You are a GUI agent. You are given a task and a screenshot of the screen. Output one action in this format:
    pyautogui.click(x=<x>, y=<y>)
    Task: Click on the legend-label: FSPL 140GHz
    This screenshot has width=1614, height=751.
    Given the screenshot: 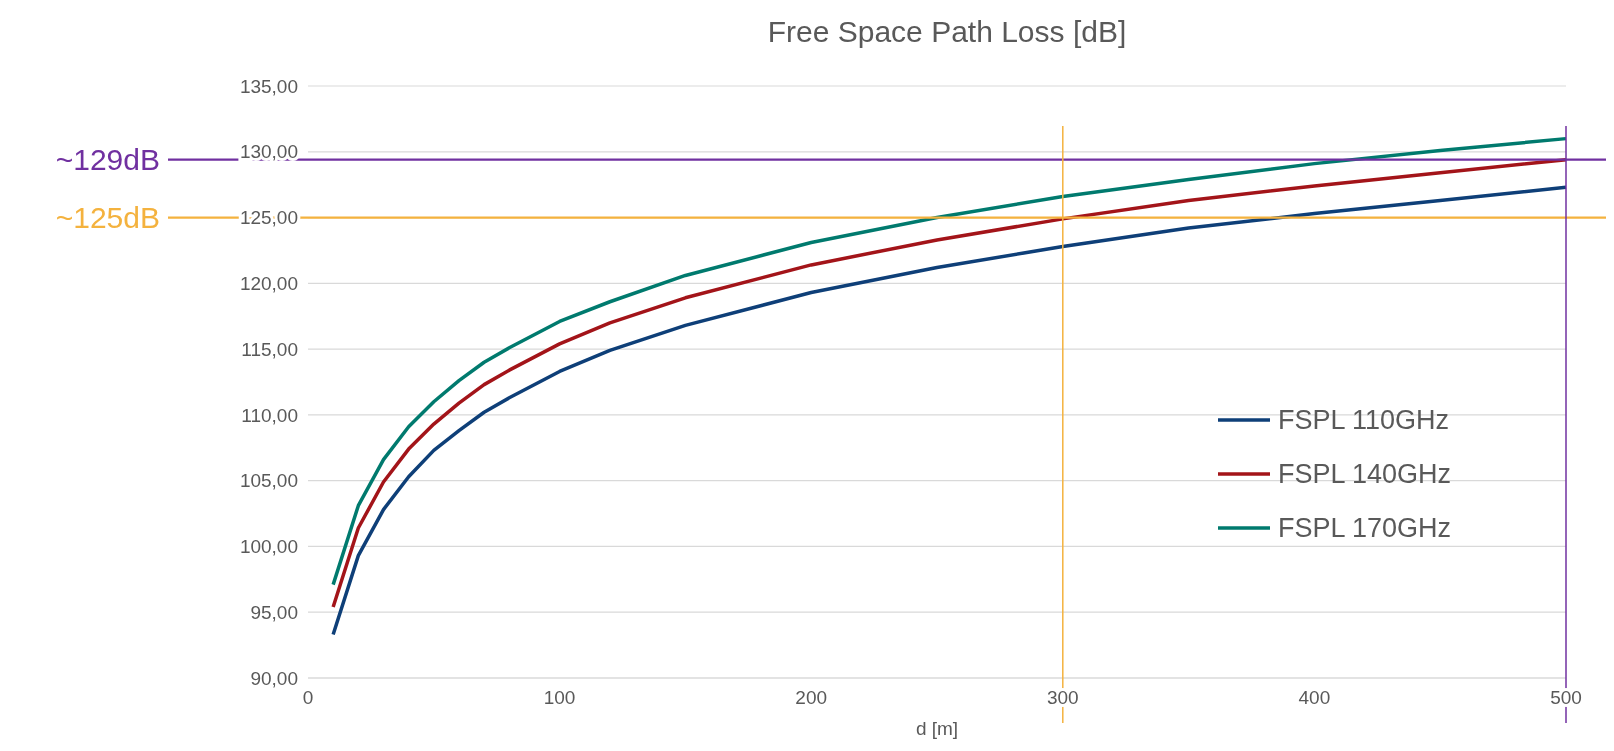 What is the action you would take?
    pyautogui.click(x=1365, y=474)
    